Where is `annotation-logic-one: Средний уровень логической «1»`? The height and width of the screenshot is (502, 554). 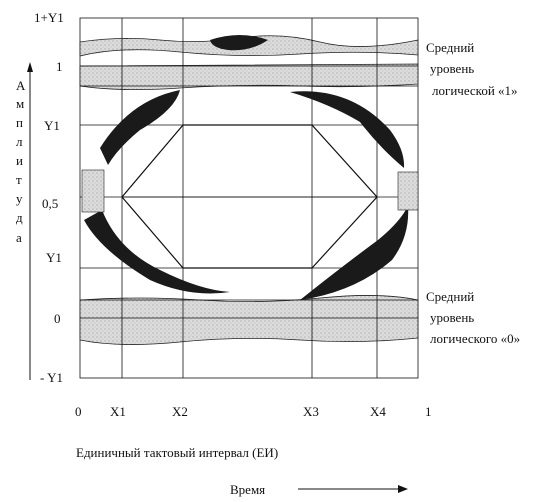
annotation-logic-one: Средний уровень логической «1» is located at coordinates (472, 69).